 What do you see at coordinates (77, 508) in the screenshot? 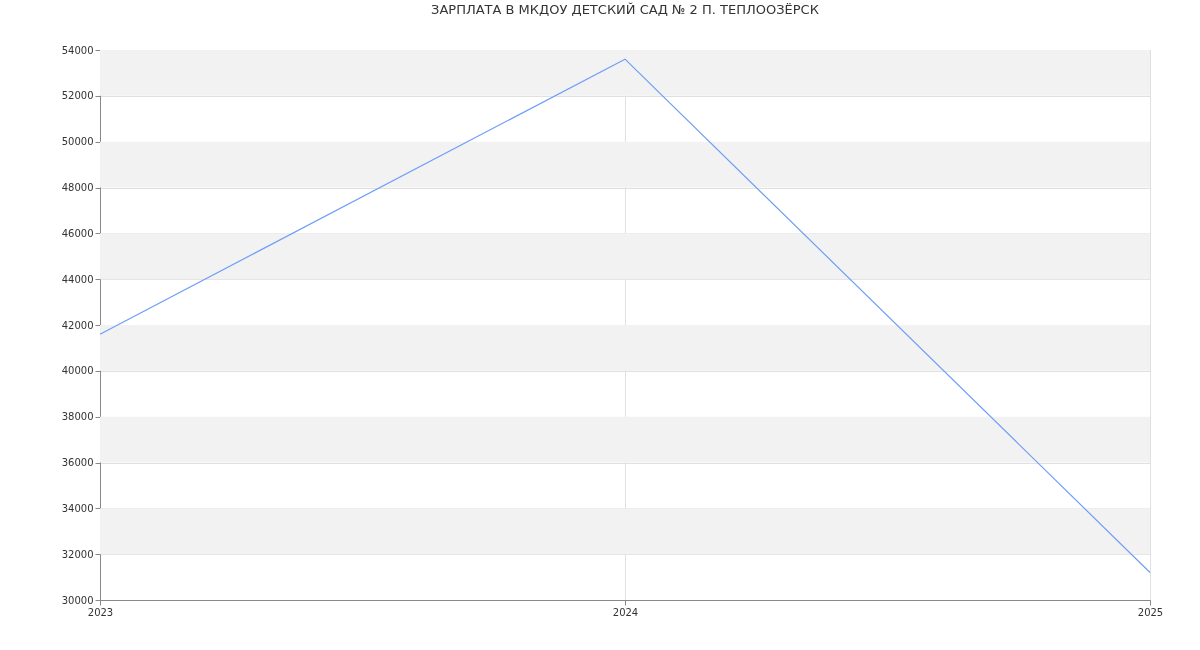
I see `y-tick-label: 34000` at bounding box center [77, 508].